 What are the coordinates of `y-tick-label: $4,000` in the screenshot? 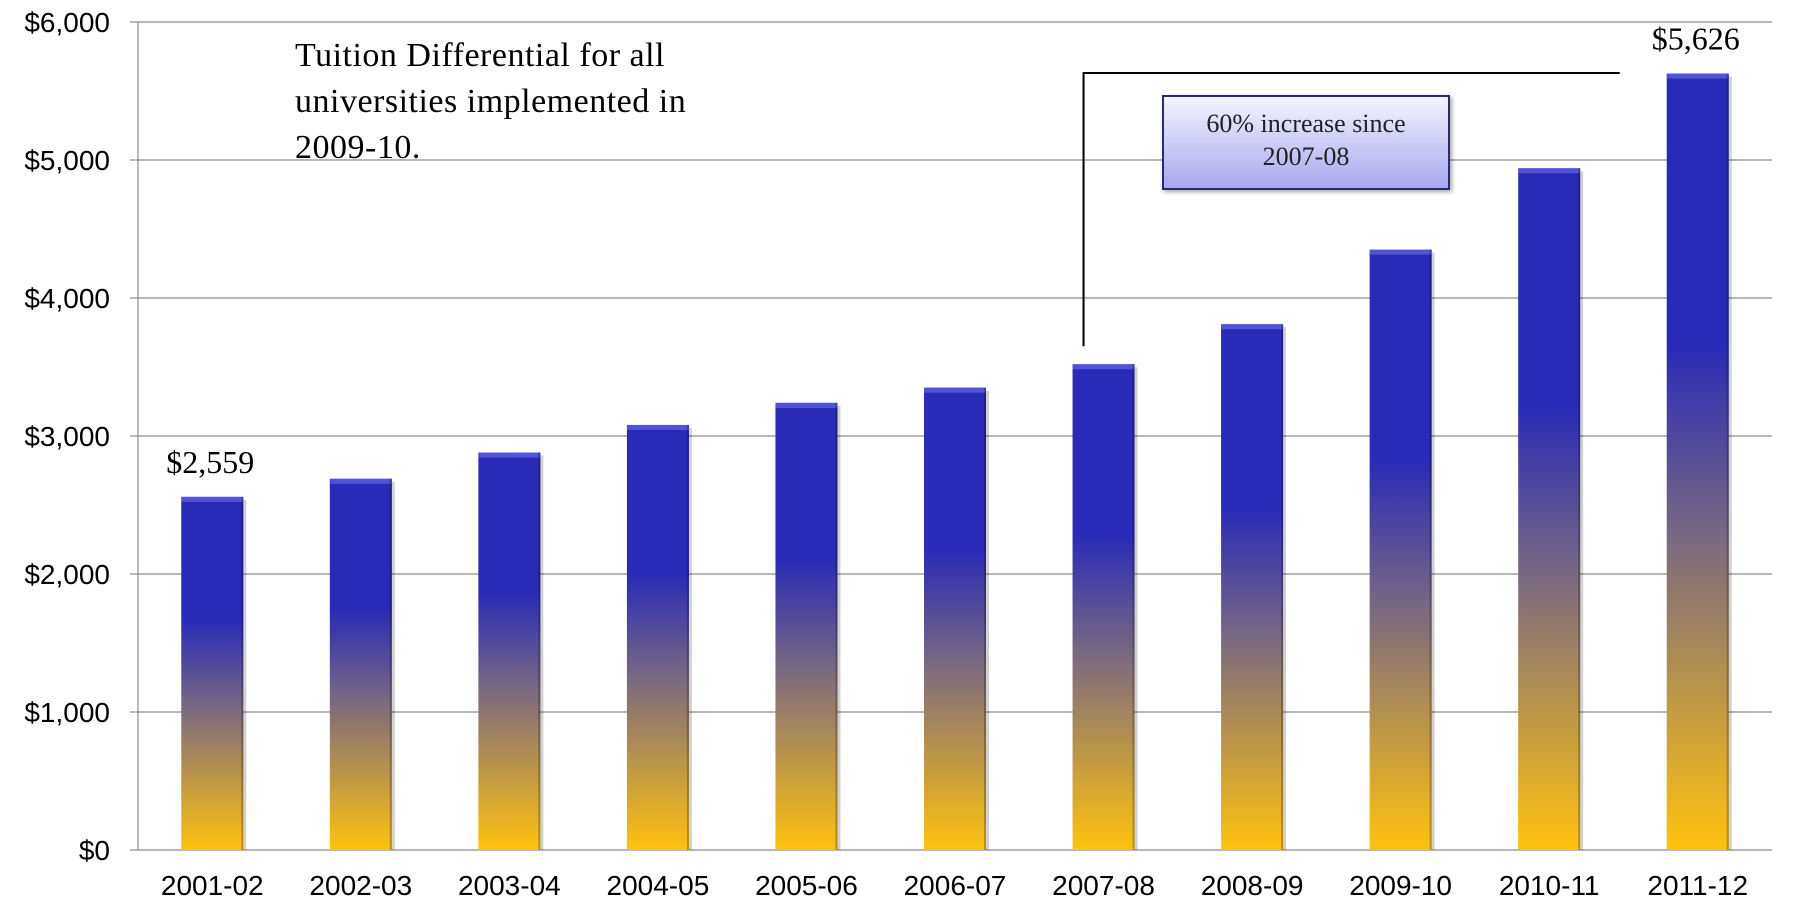 It's located at (67, 298).